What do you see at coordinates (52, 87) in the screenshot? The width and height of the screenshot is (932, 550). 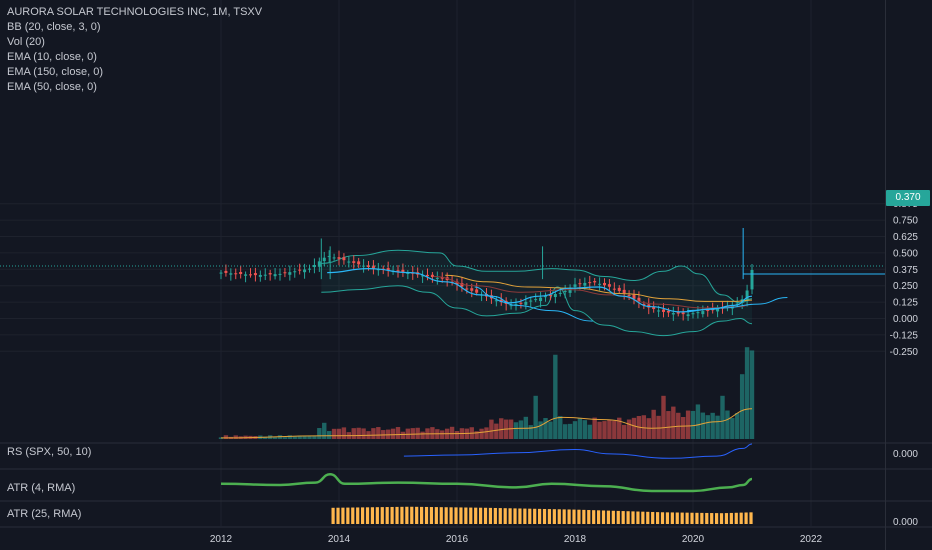 I see `legend-ema50: EMA (50, close, 0)` at bounding box center [52, 87].